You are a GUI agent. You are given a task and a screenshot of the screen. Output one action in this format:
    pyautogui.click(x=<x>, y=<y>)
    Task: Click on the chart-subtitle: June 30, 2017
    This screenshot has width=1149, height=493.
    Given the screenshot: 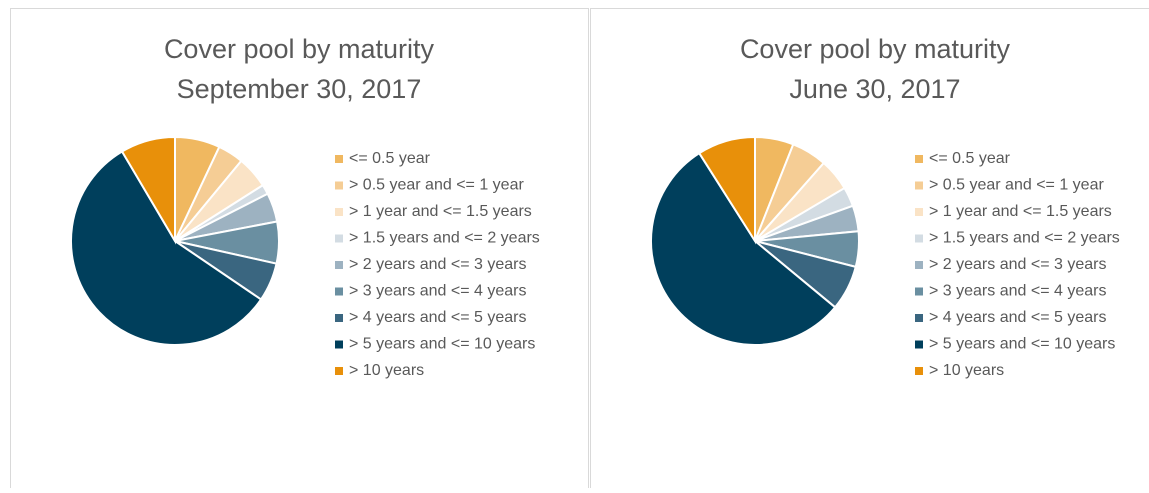 What is the action you would take?
    pyautogui.click(x=874, y=89)
    